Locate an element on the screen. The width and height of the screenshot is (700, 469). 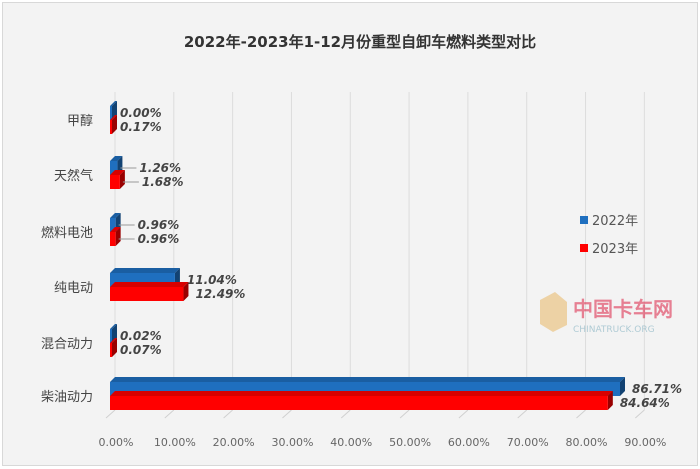
svg-text: CHINATRUCK.ORG is located at coordinates (614, 330).